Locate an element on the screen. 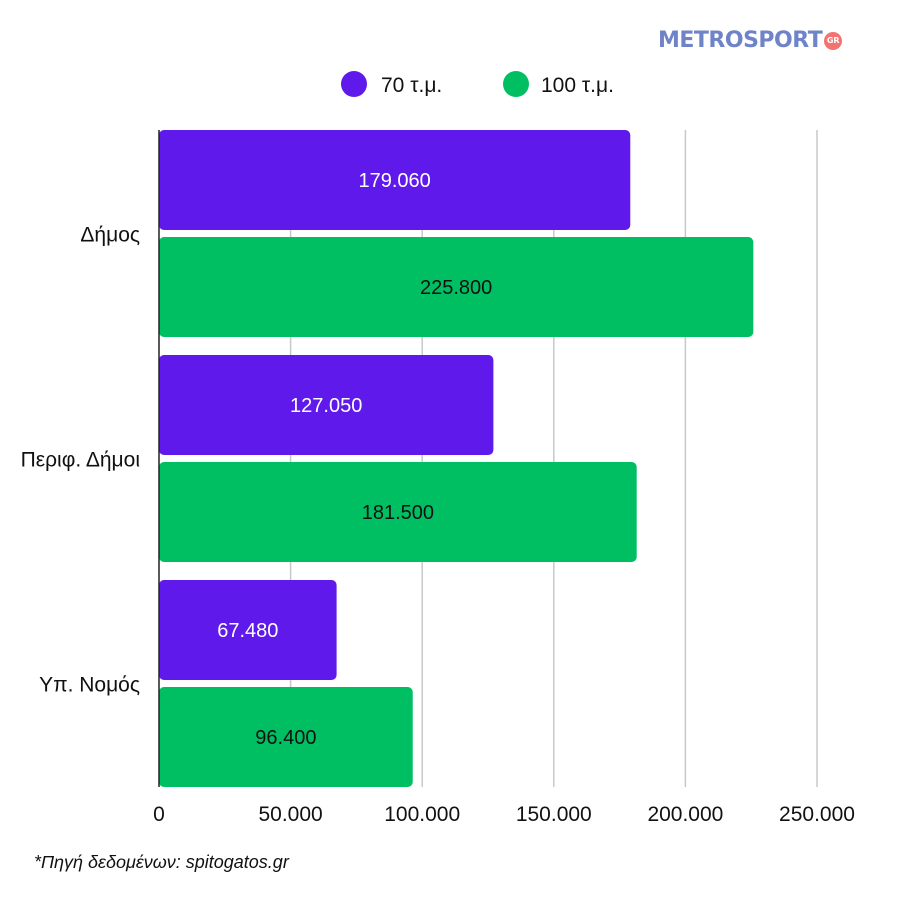  data-label: 127.050 is located at coordinates (326, 406).